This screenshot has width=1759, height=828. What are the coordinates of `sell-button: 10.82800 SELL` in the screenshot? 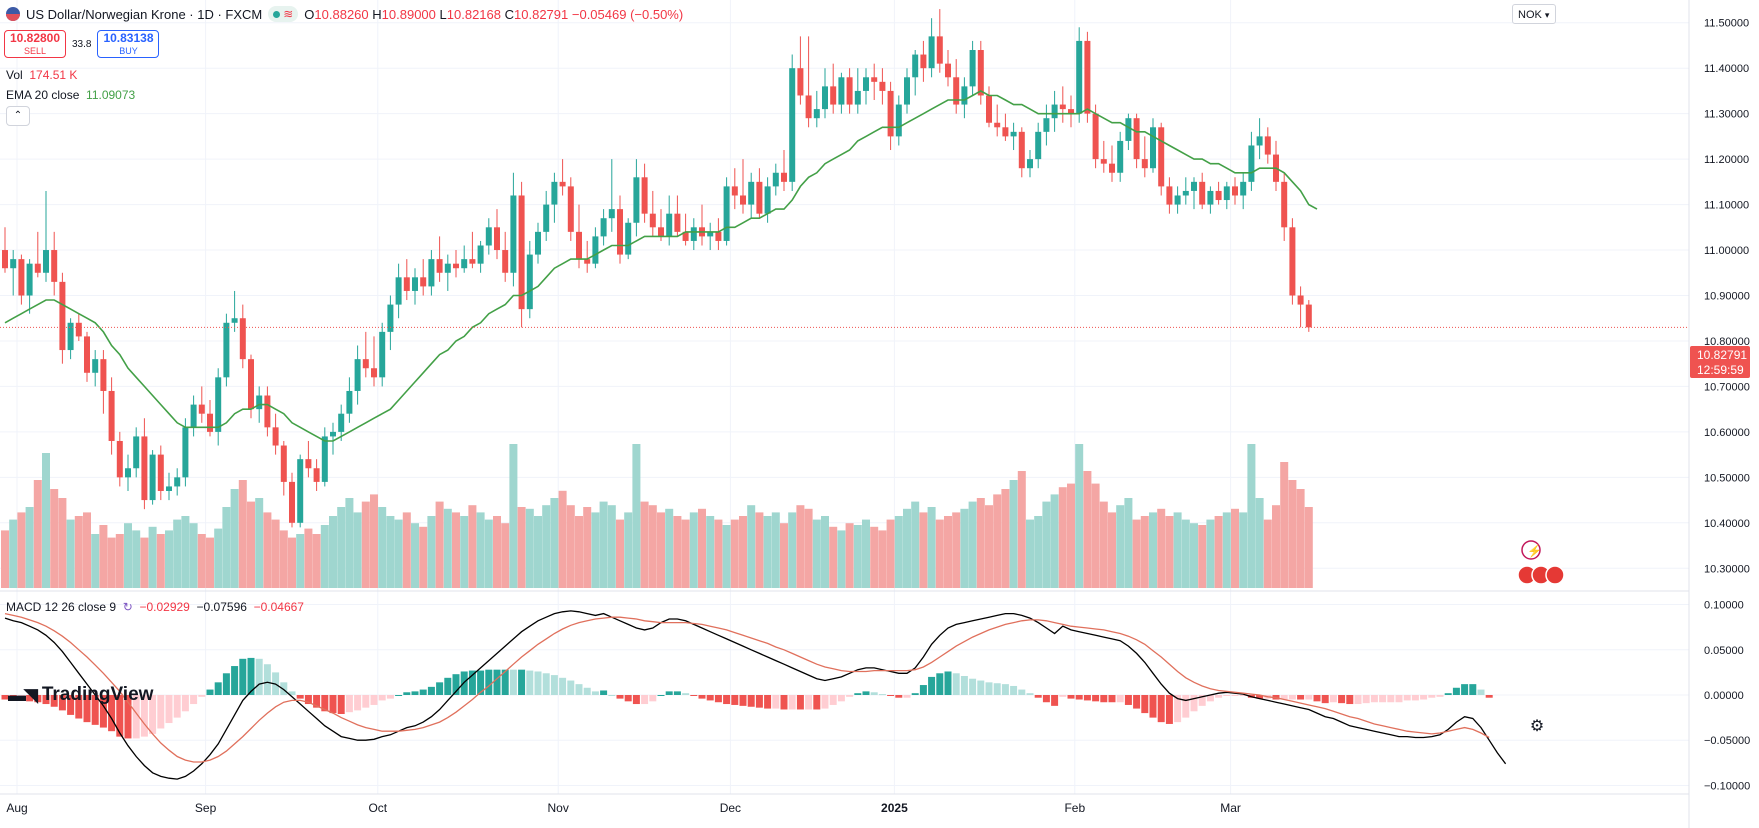 It's located at (35, 44).